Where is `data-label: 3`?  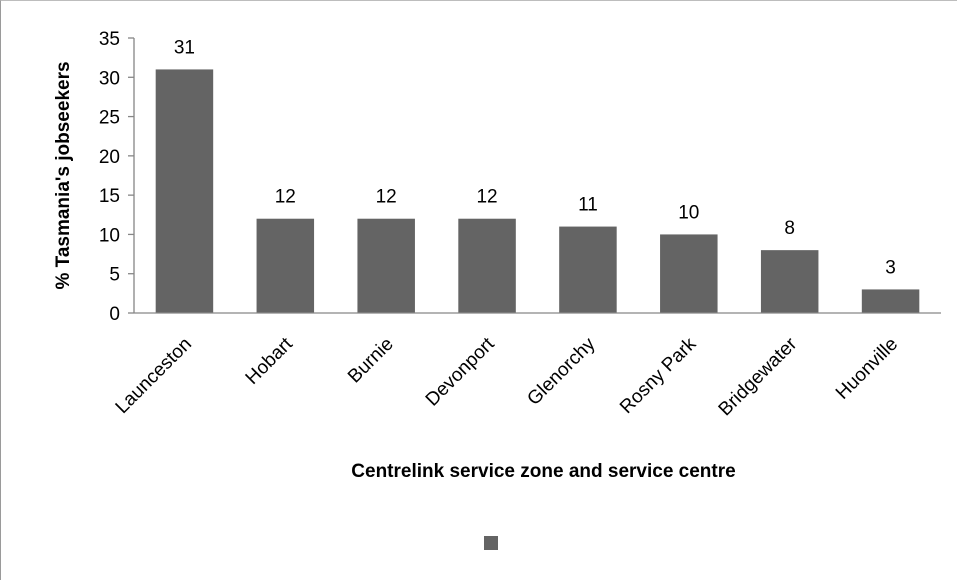
data-label: 3 is located at coordinates (890, 267).